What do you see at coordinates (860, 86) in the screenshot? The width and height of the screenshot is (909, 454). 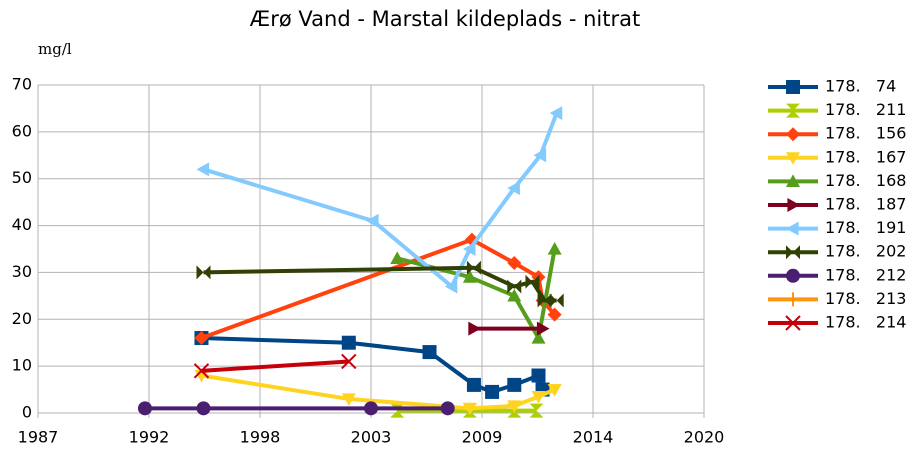 I see `legend-label: 178. 74` at bounding box center [860, 86].